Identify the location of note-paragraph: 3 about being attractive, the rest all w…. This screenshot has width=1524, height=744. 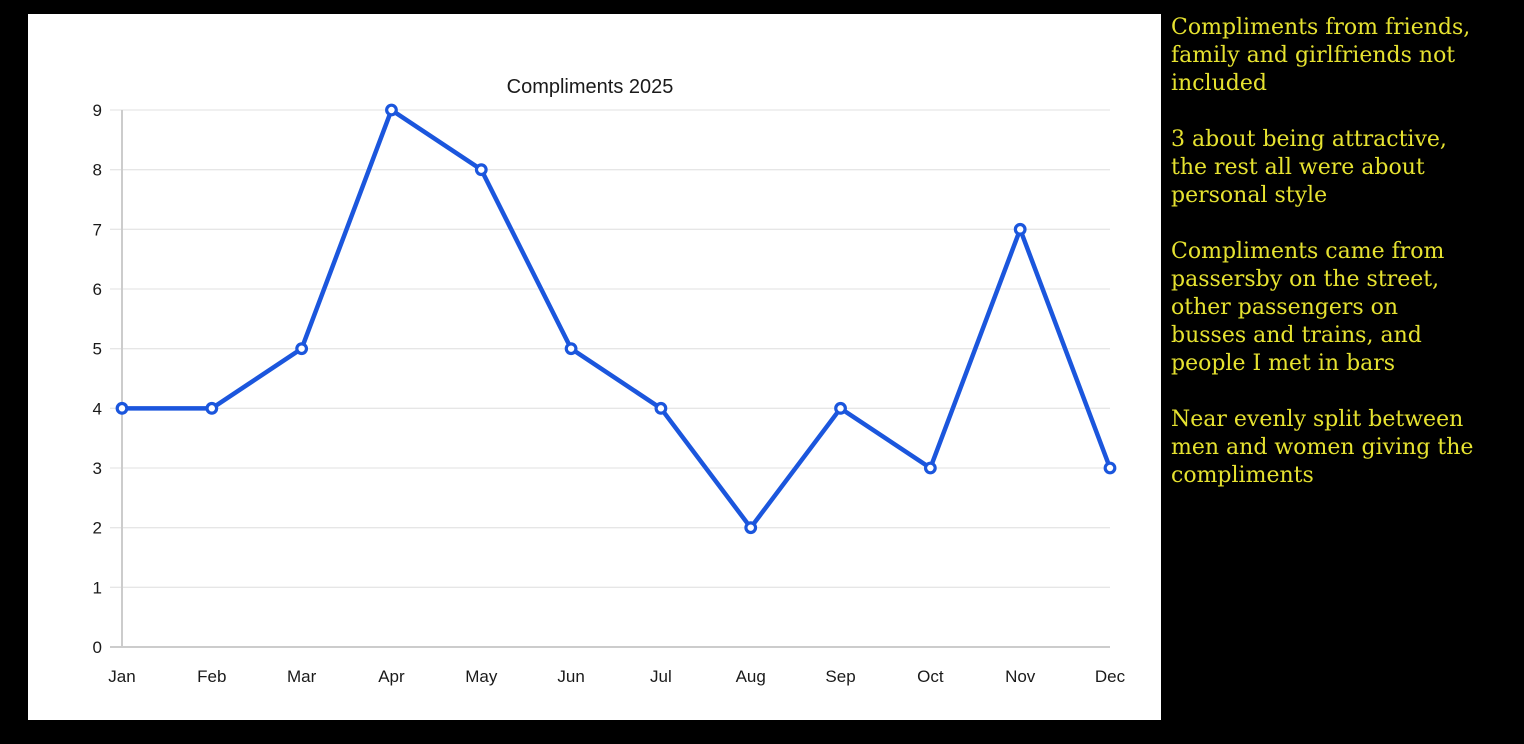
(1309, 167).